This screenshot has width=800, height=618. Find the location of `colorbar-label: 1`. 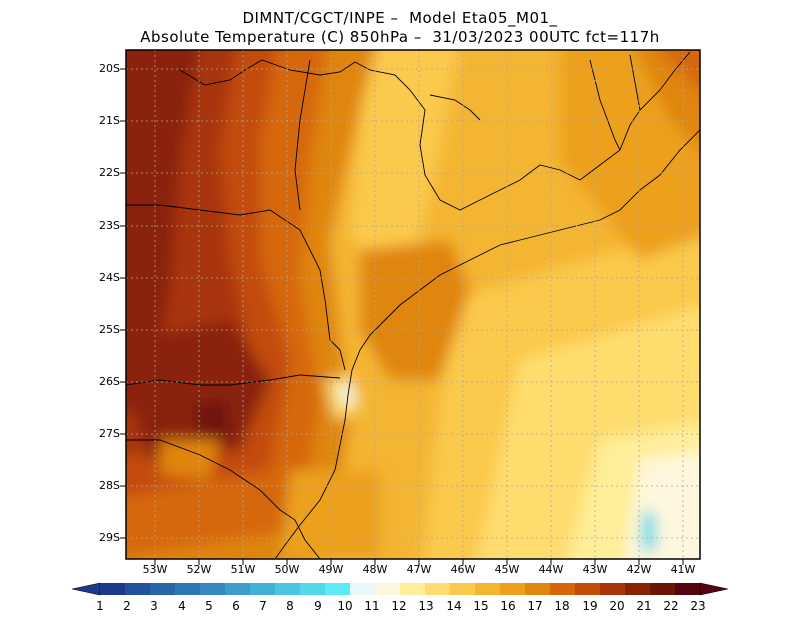

colorbar-label: 1 is located at coordinates (100, 606).